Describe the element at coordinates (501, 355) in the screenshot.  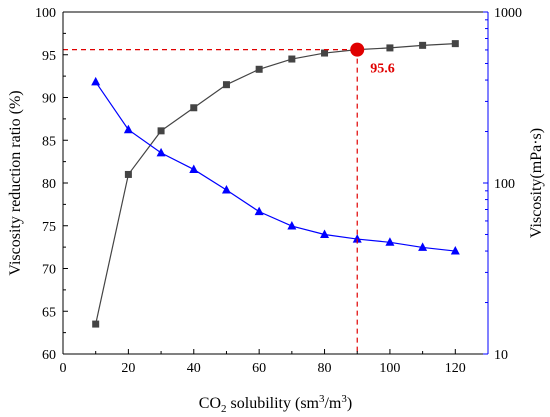
I see `y-right-tick-label: 10` at that location.